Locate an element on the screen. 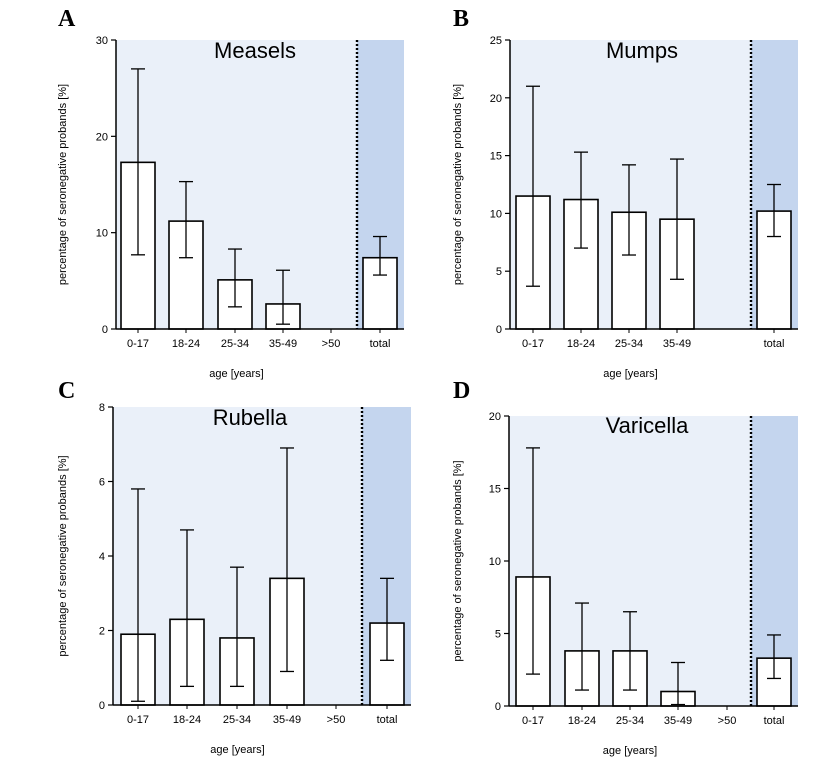 This screenshot has width=835, height=764. y-tick-label: 4 is located at coordinates (102, 557).